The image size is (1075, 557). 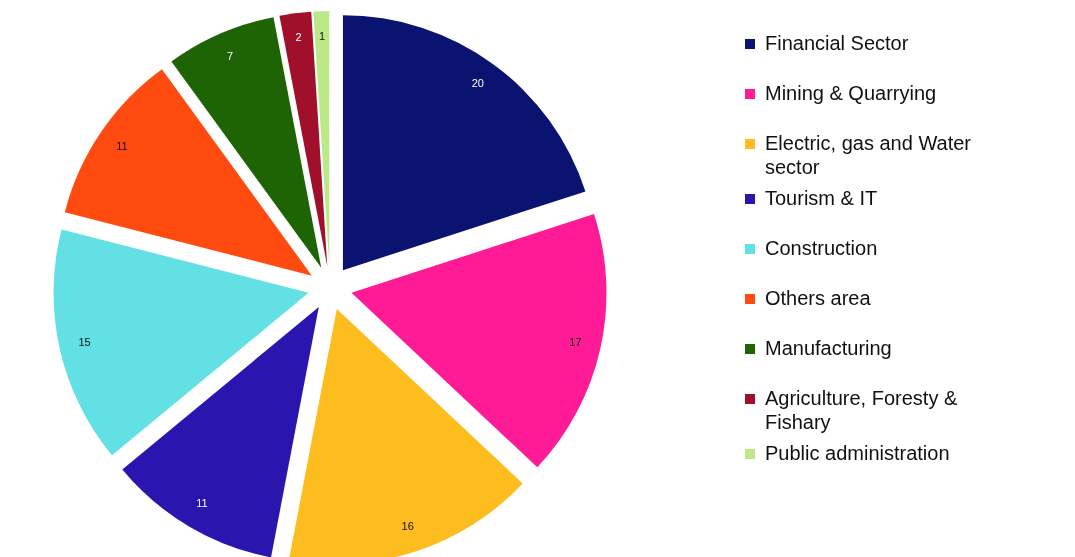 What do you see at coordinates (857, 453) in the screenshot?
I see `legend-label: Public administration` at bounding box center [857, 453].